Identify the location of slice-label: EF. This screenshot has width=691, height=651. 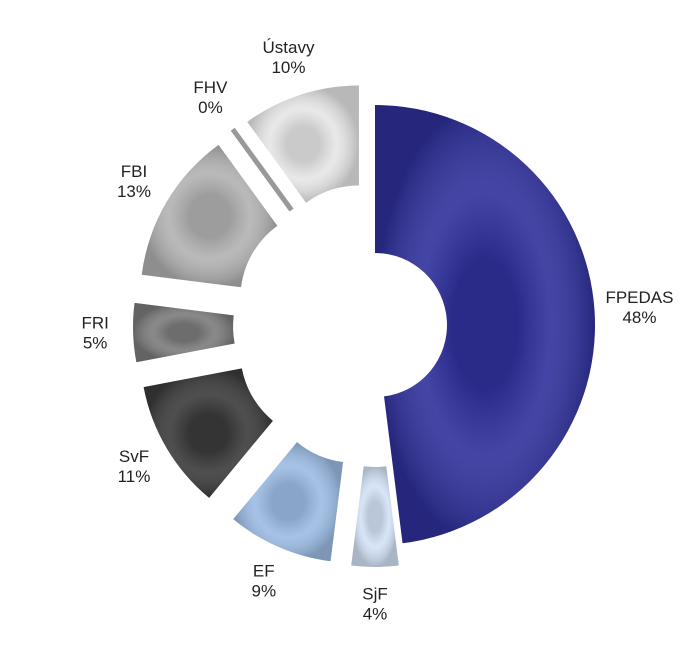
(264, 570).